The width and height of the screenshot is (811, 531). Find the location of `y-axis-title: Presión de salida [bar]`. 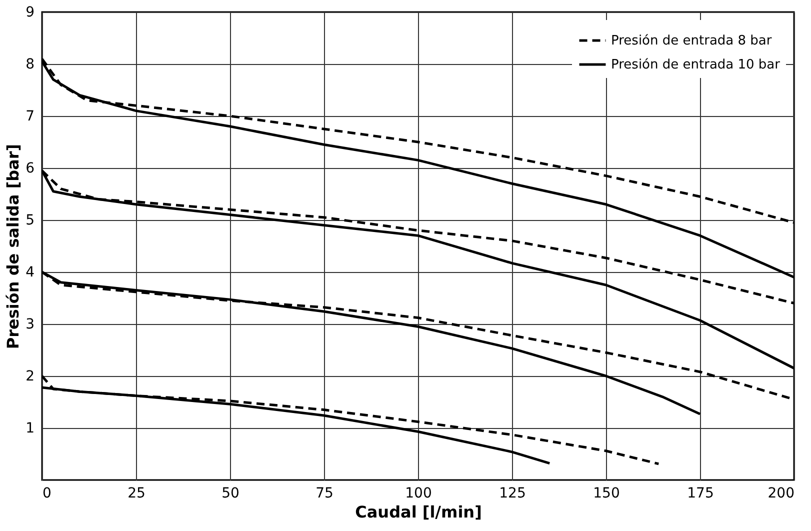

y-axis-title: Presión de salida [bar] is located at coordinates (13, 247).